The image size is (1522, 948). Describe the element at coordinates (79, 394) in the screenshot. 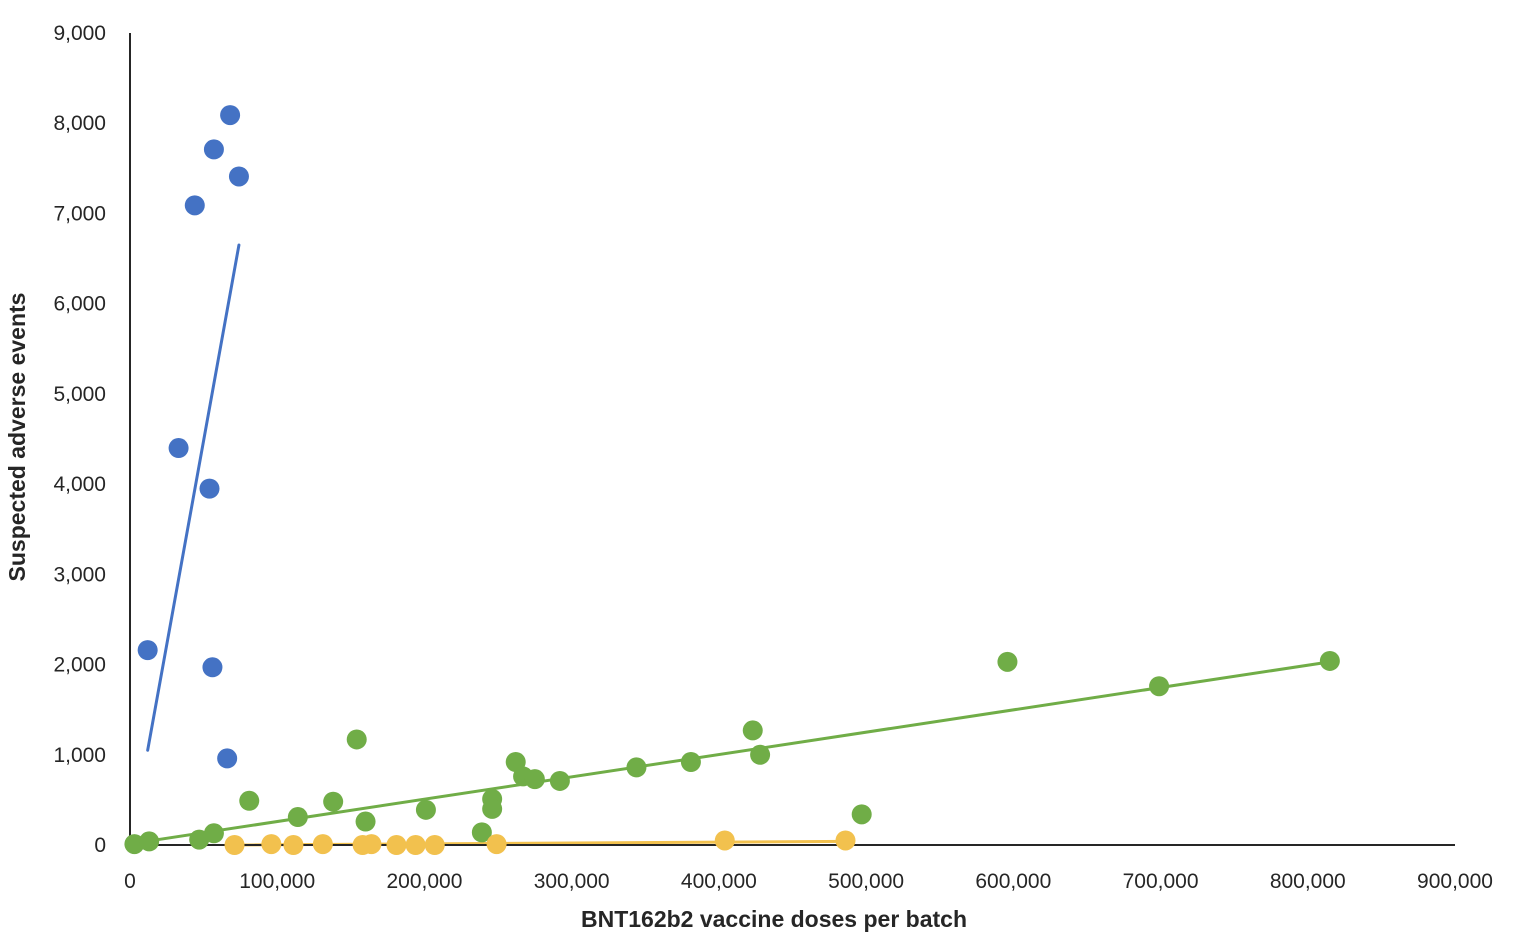

I see `y-tick-label: 5,000` at that location.